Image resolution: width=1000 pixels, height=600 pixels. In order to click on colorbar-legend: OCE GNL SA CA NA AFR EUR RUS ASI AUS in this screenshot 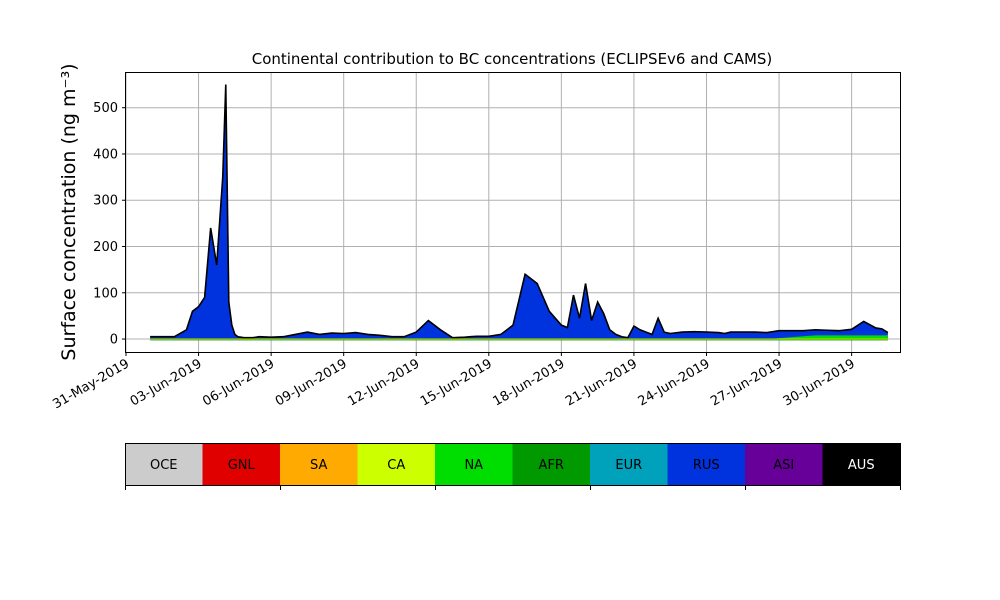, I will do `click(513, 466)`.